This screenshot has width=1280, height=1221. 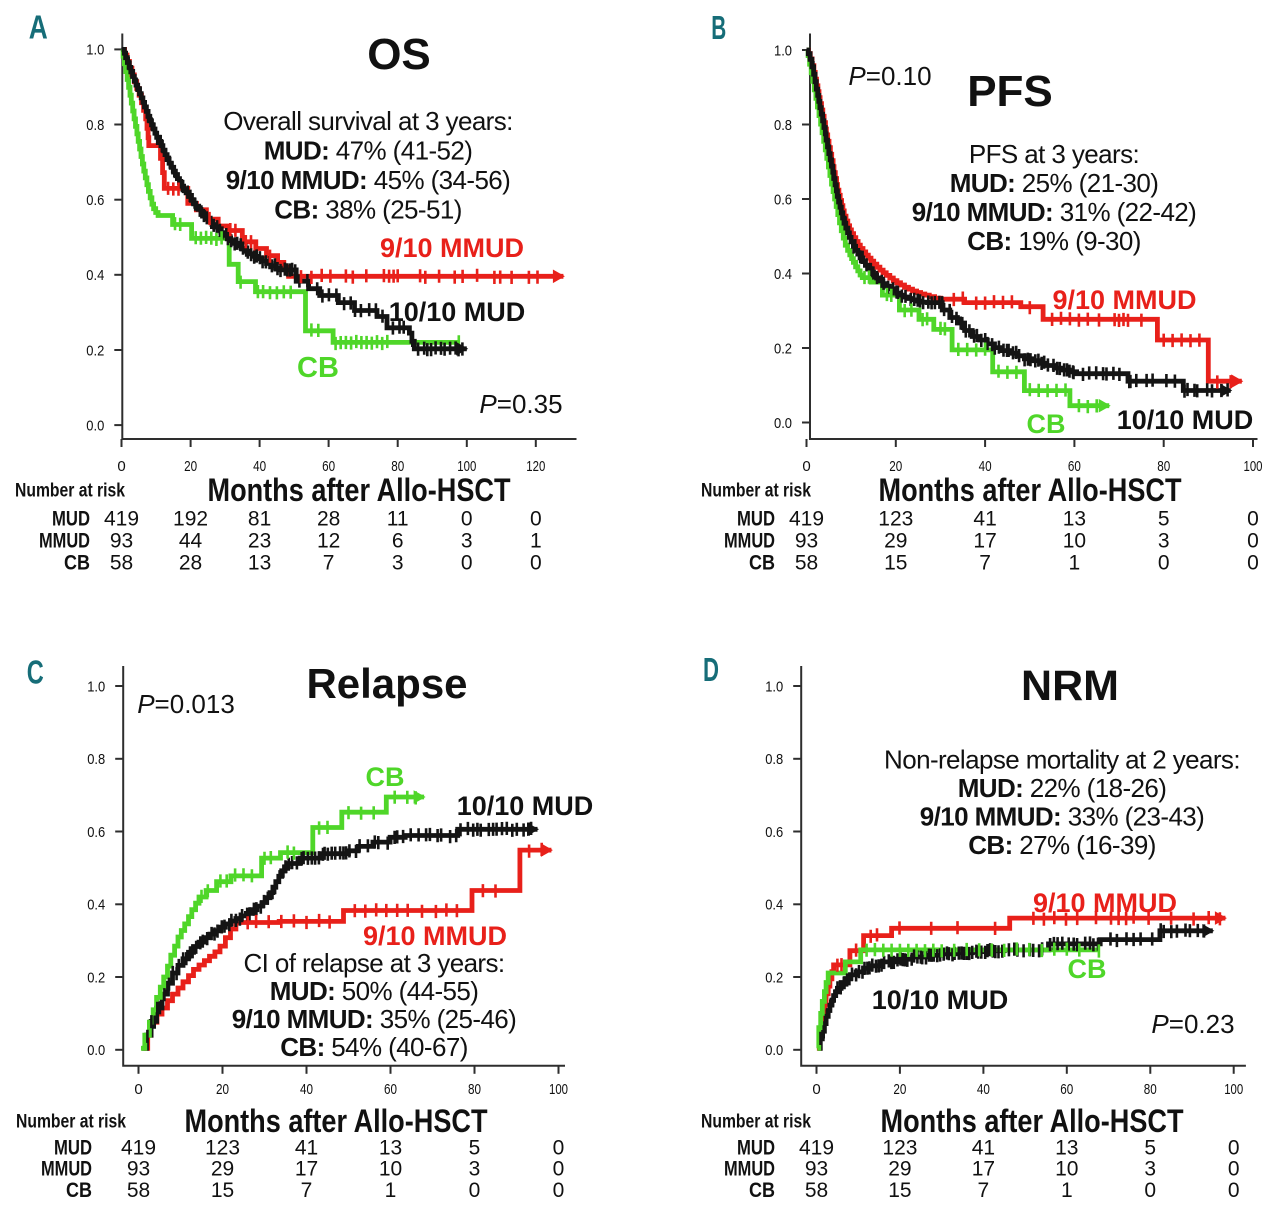 I want to click on svg-text: C, so click(x=35, y=671).